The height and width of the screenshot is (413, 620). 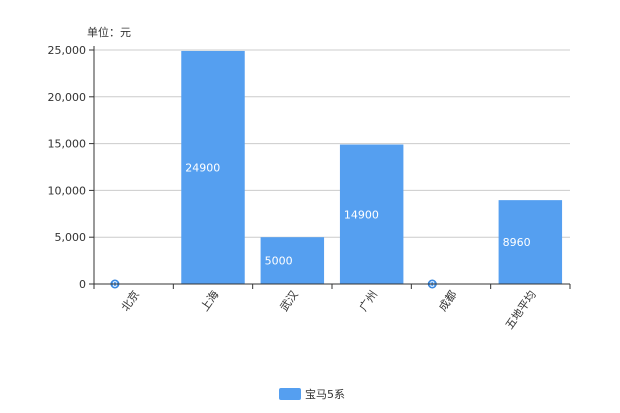 I want to click on x-axis: 北京 上海 武汉 广州 成都 五地平均, so click(x=332, y=307).